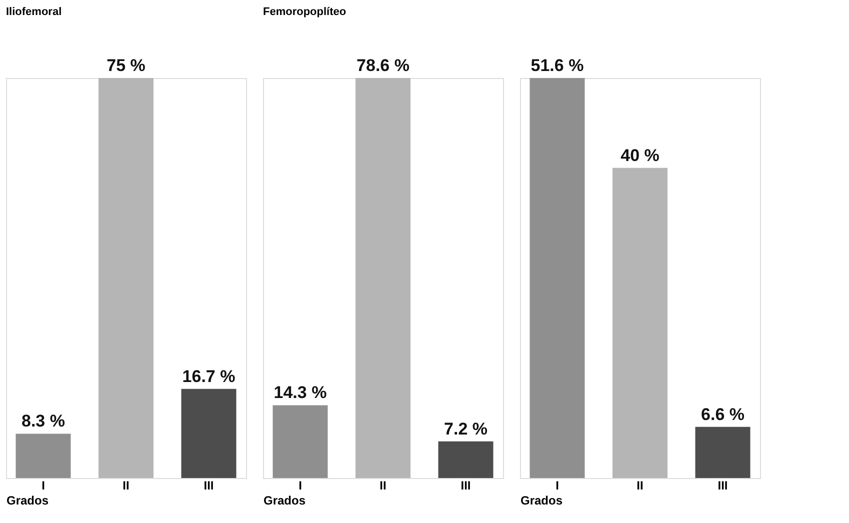 Image resolution: width=849 pixels, height=523 pixels. What do you see at coordinates (43, 421) in the screenshot?
I see `data-label: 8.3 %` at bounding box center [43, 421].